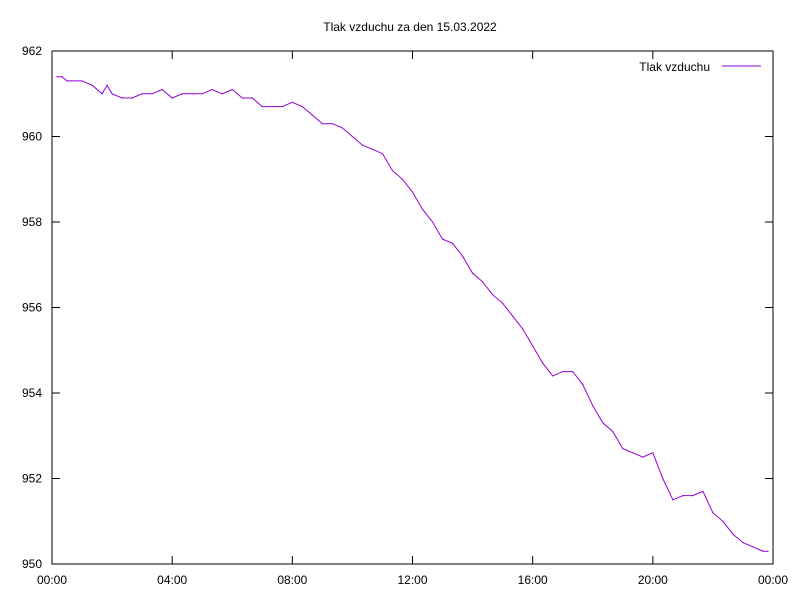 The image size is (800, 600). Describe the element at coordinates (32, 137) in the screenshot. I see `y-tick-label: 960` at that location.